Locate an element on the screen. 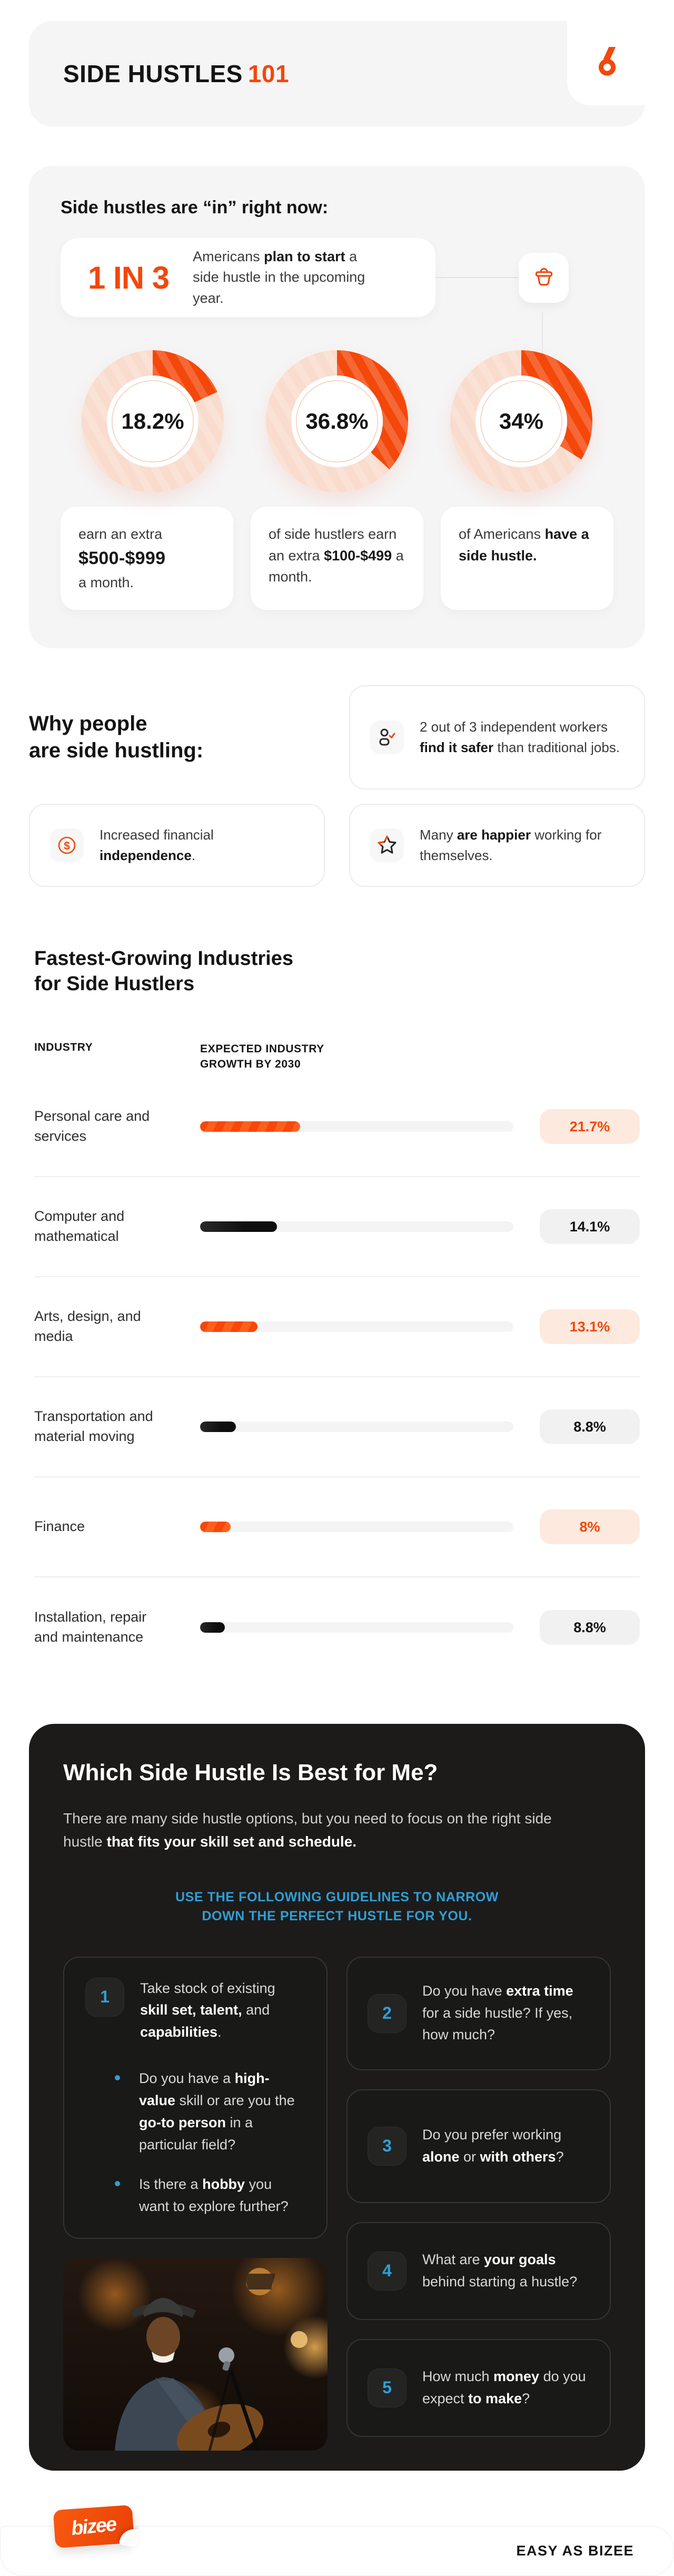 The height and width of the screenshot is (2576, 674). bizee-mark-icon is located at coordinates (607, 63).